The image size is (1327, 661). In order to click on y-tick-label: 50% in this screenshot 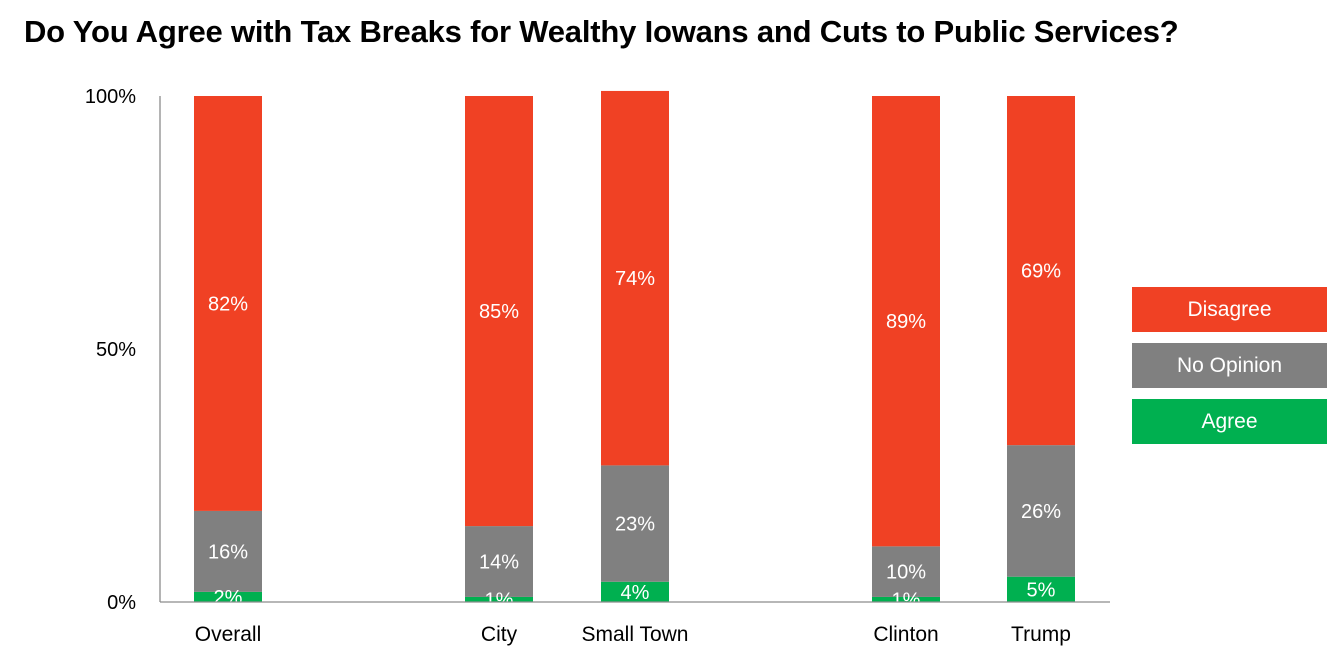, I will do `click(116, 350)`.